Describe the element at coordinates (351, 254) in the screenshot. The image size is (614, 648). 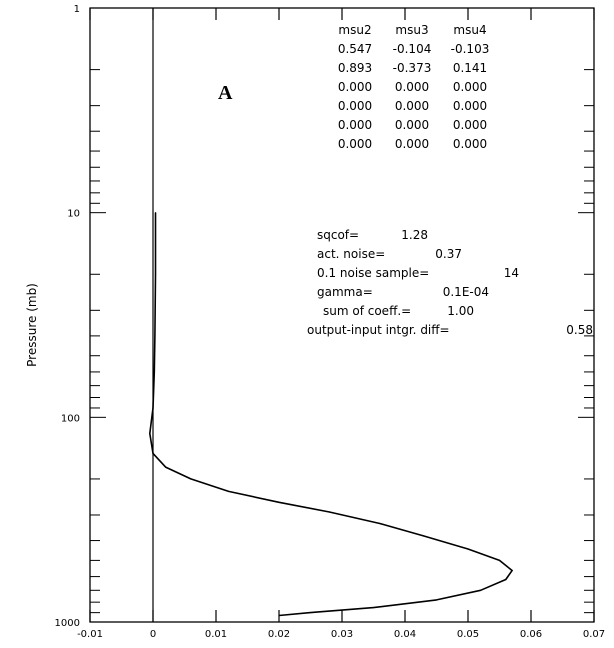
I see `stat-label: act. noise=` at that location.